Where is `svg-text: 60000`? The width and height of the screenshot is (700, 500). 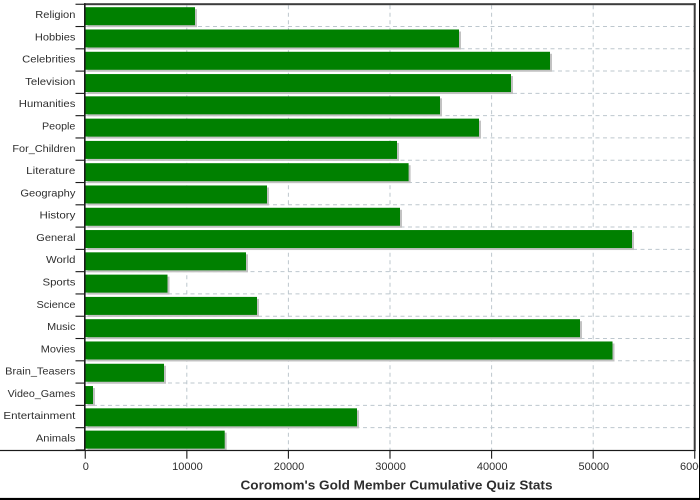 svg-text: 60000 is located at coordinates (690, 467).